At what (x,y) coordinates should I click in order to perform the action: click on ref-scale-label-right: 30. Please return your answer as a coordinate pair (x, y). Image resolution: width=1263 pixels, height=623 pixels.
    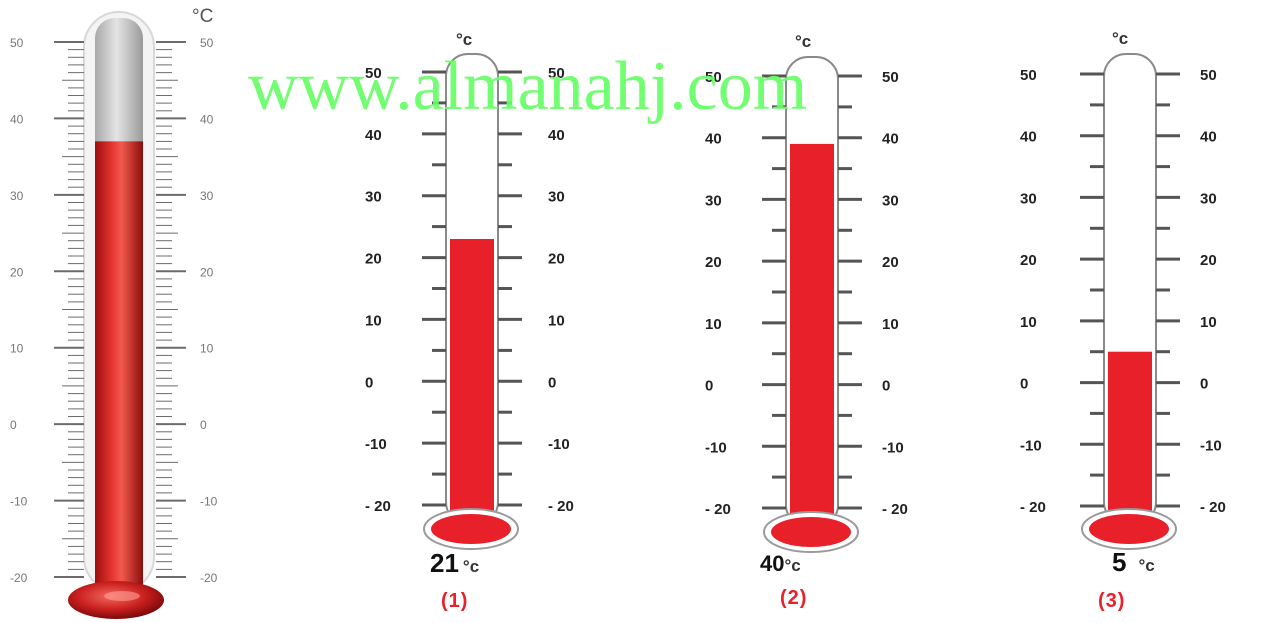
    Looking at the image, I should click on (207, 196).